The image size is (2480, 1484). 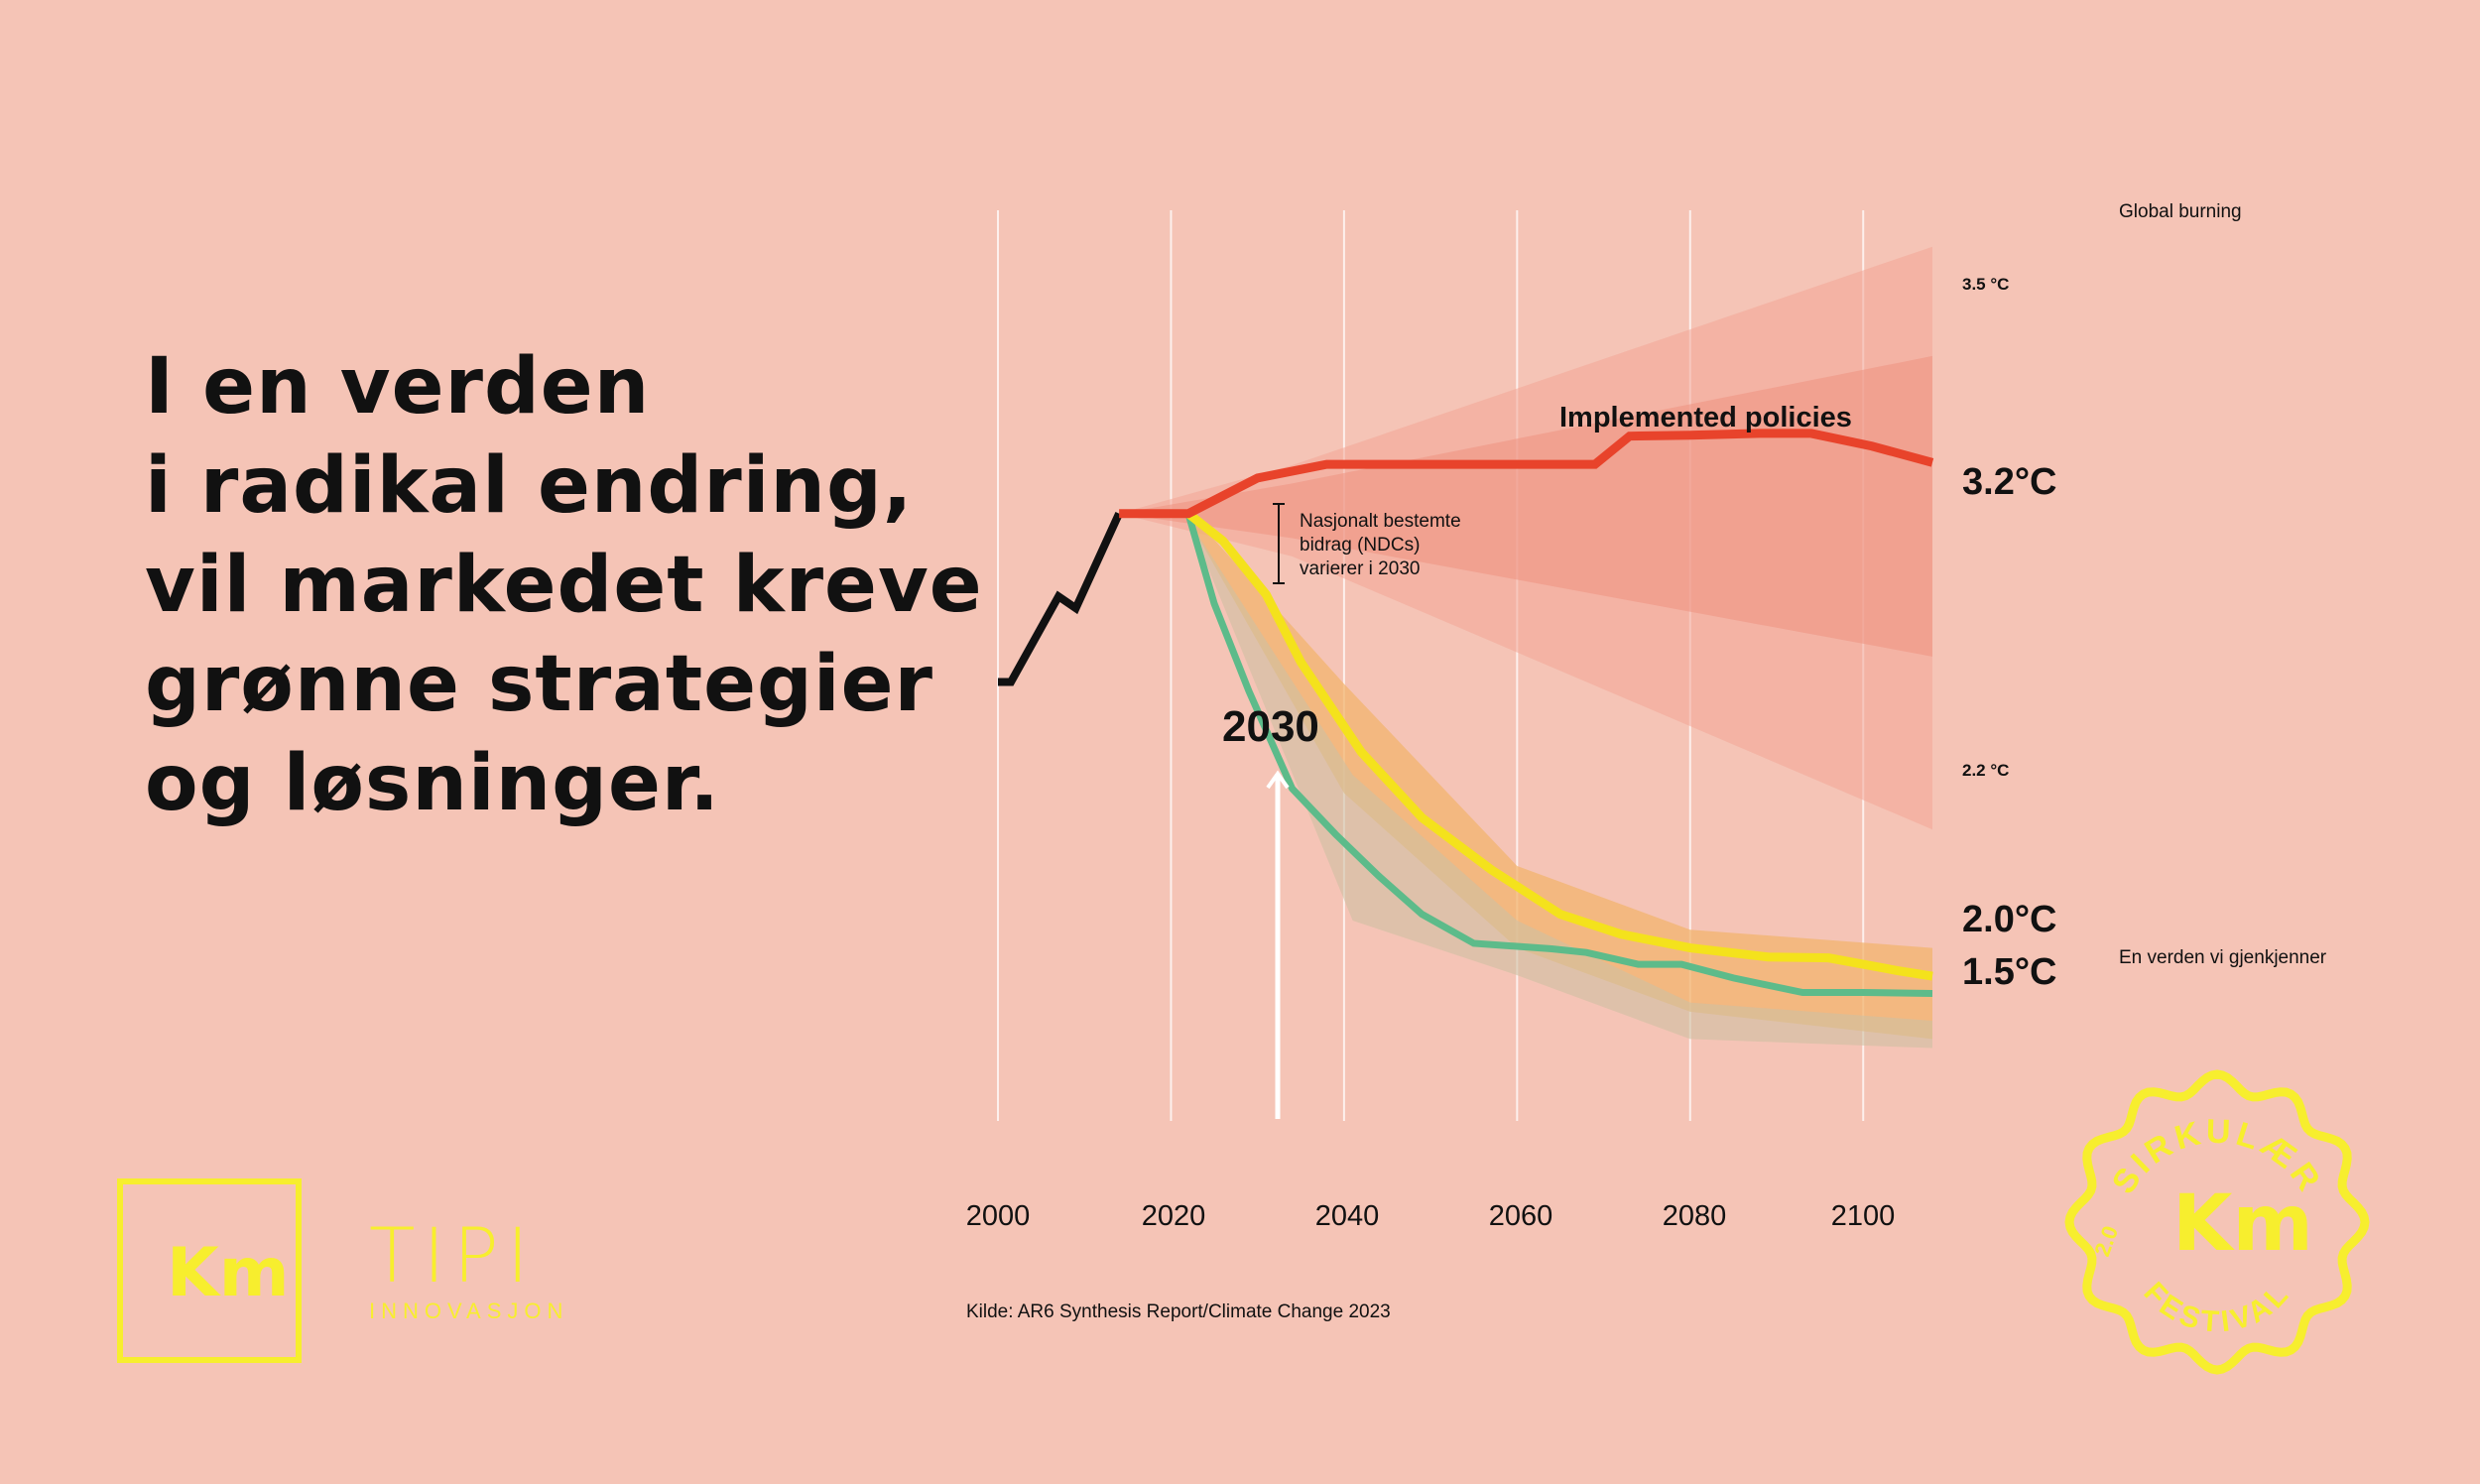 What do you see at coordinates (1270, 726) in the screenshot?
I see `year-marker-label: 2030` at bounding box center [1270, 726].